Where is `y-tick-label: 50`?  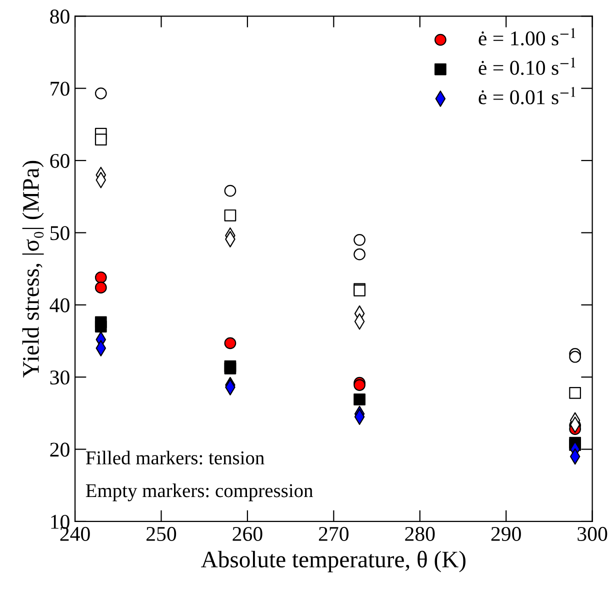
y-tick-label: 50 is located at coordinates (60, 233).